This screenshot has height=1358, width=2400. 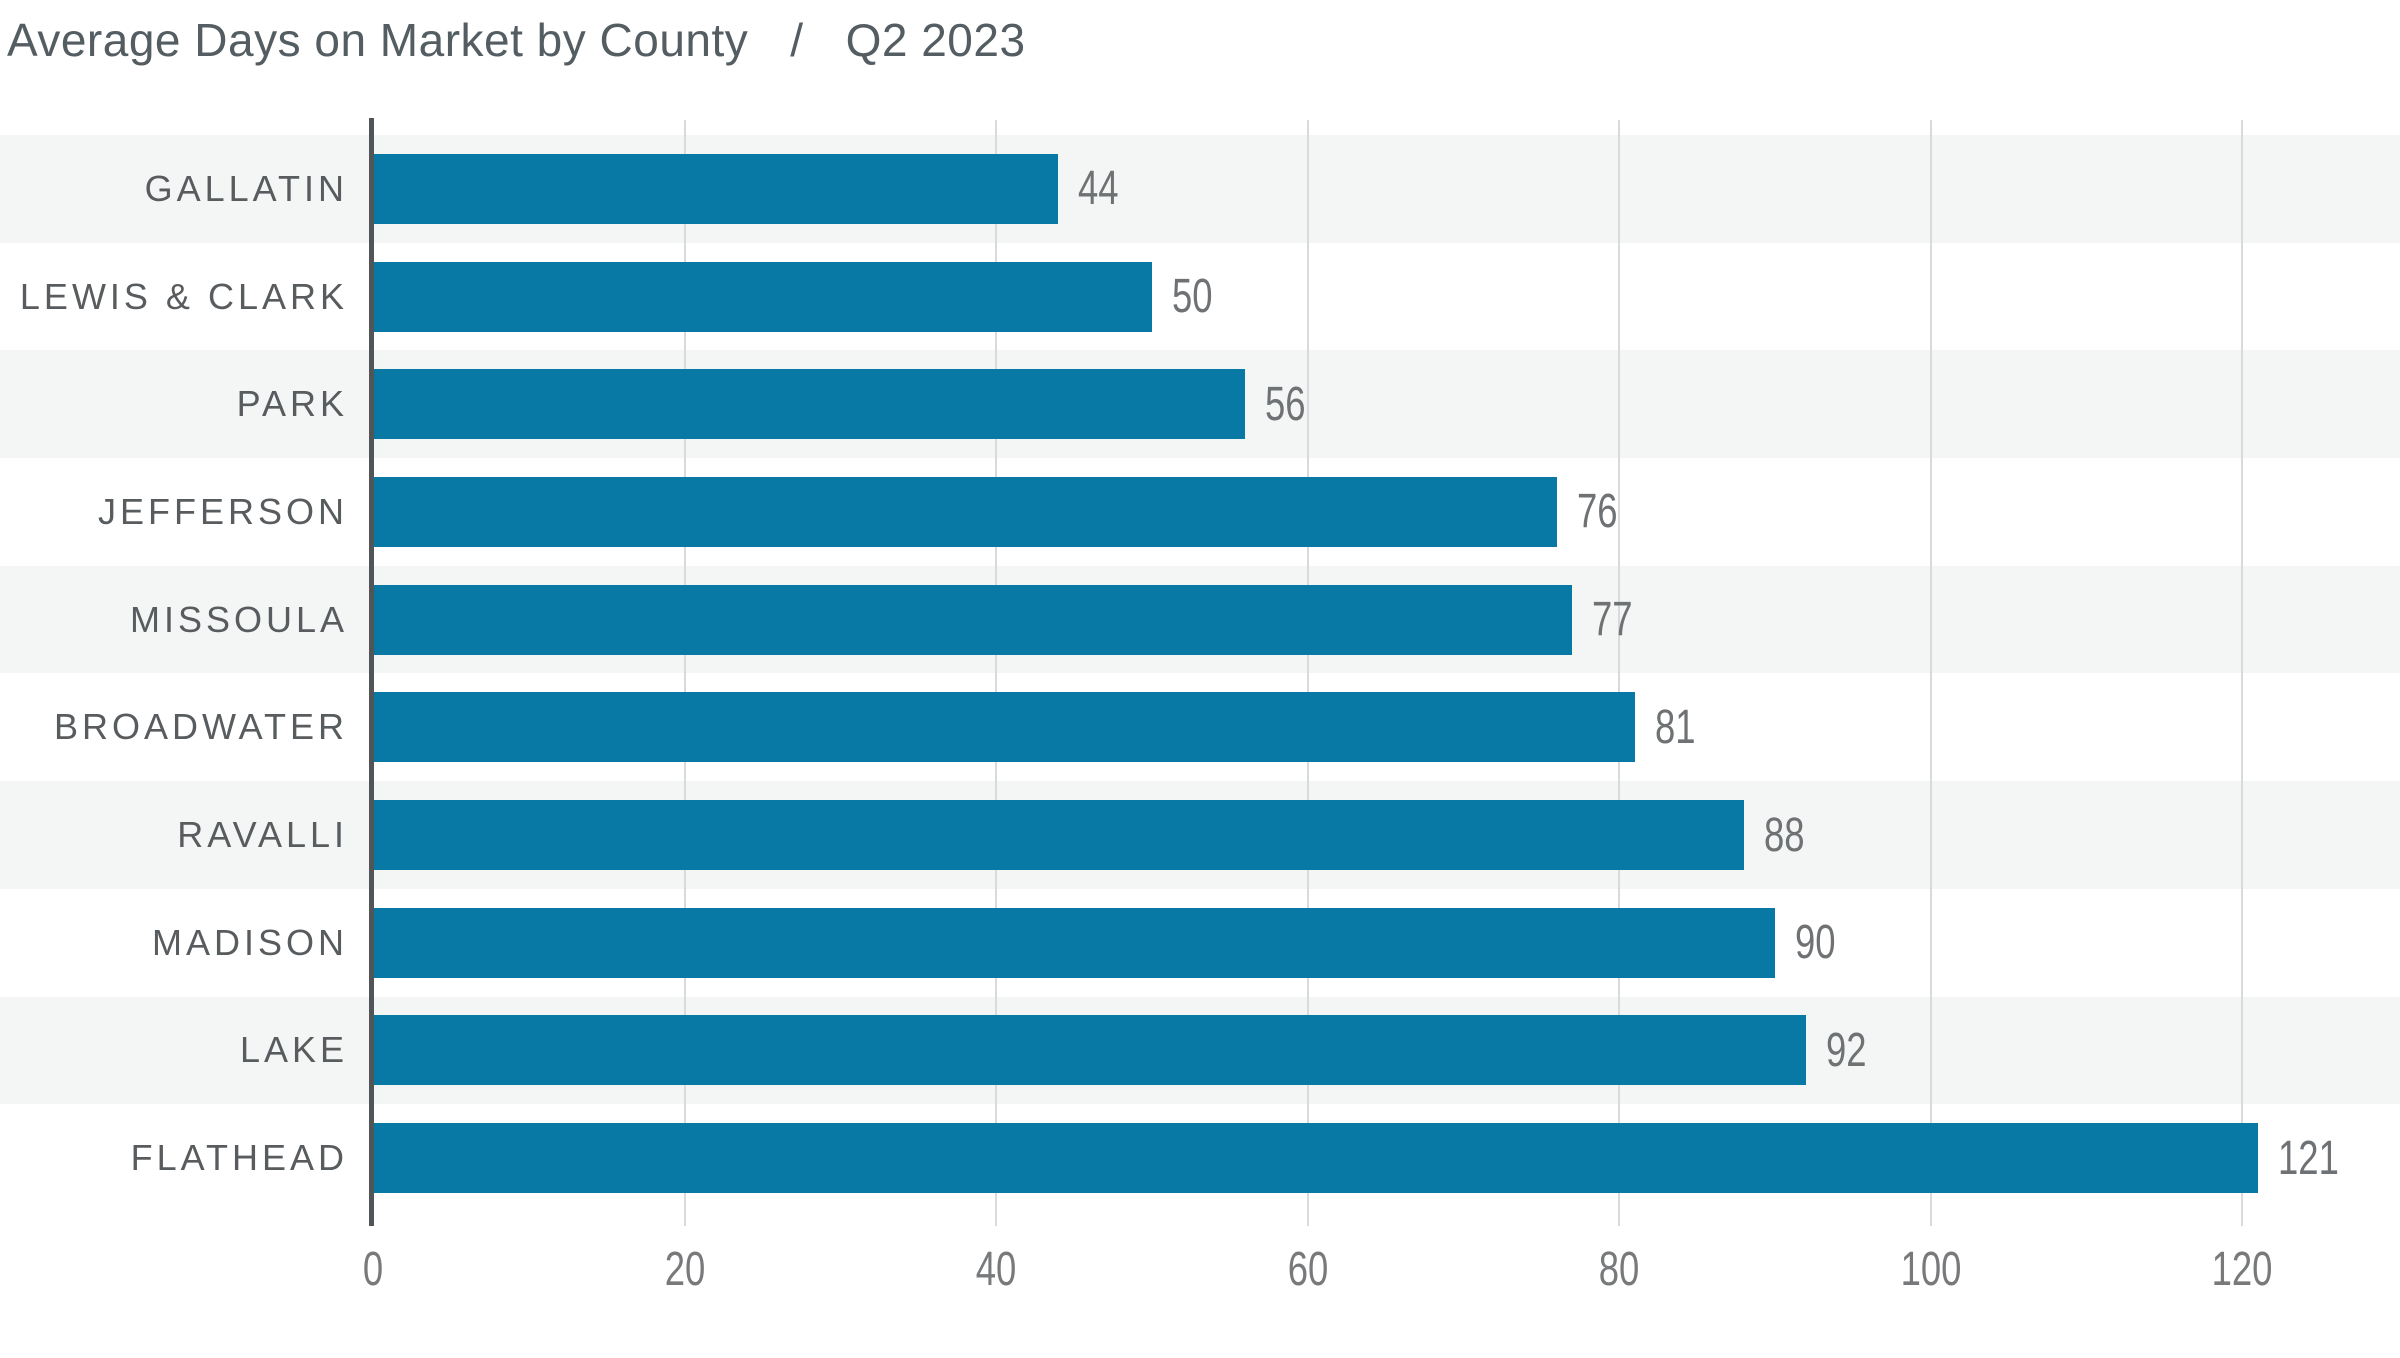 What do you see at coordinates (2308, 1158) in the screenshot?
I see `value-label: 121` at bounding box center [2308, 1158].